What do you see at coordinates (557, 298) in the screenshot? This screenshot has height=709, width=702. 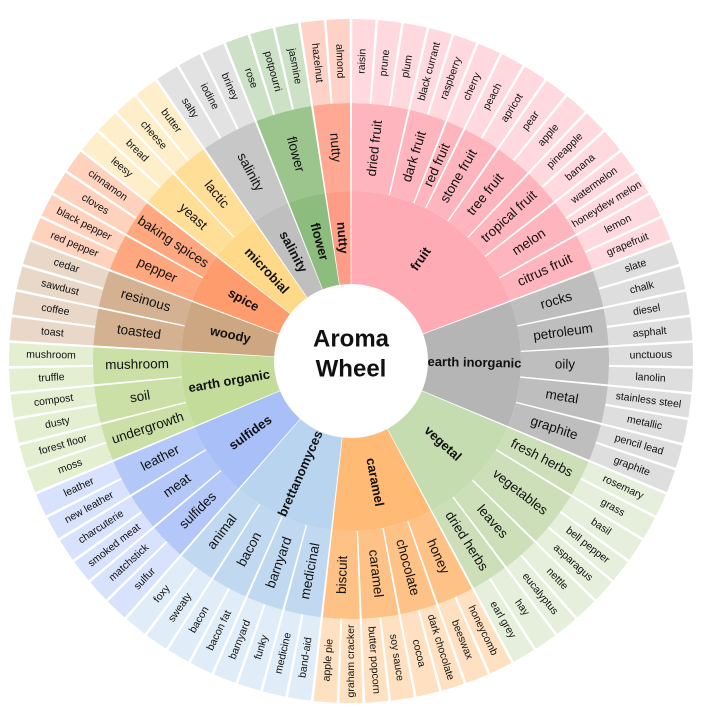 I see `subcategory-wedge-rocks` at bounding box center [557, 298].